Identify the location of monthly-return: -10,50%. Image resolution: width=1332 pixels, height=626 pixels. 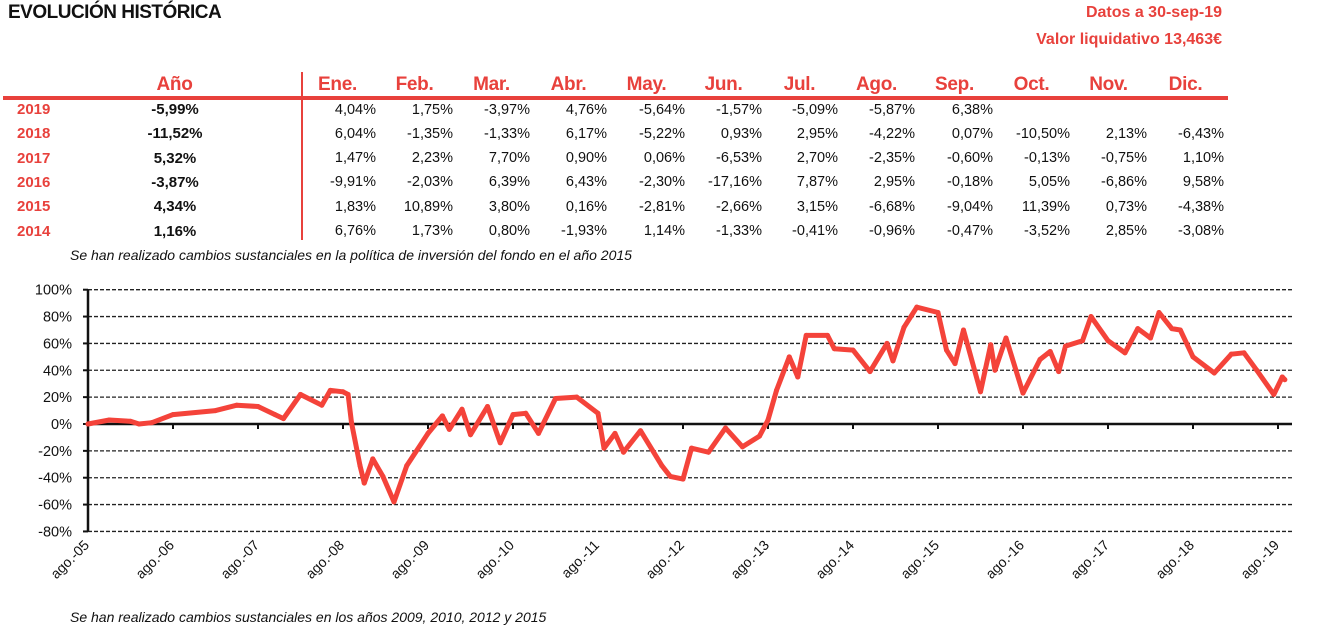
(1042, 133).